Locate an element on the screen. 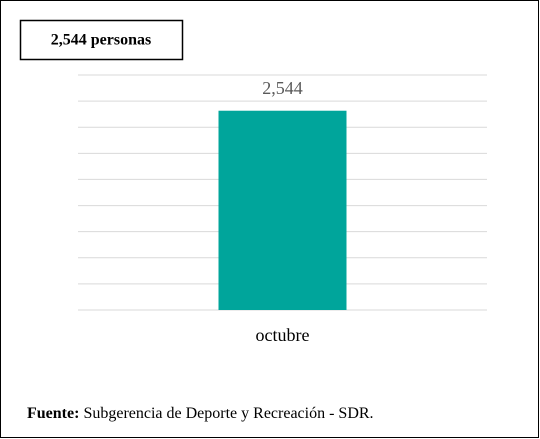 The width and height of the screenshot is (540, 439). chart-title: 2,544 personas is located at coordinates (101, 40).